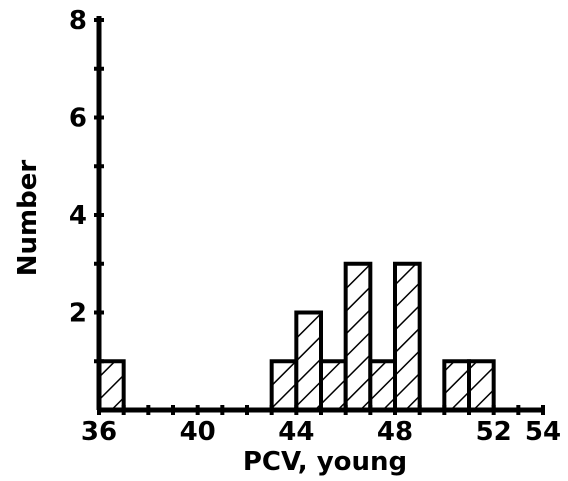 The width and height of the screenshot is (568, 481). I want to click on x-tick-label: 52, so click(494, 432).